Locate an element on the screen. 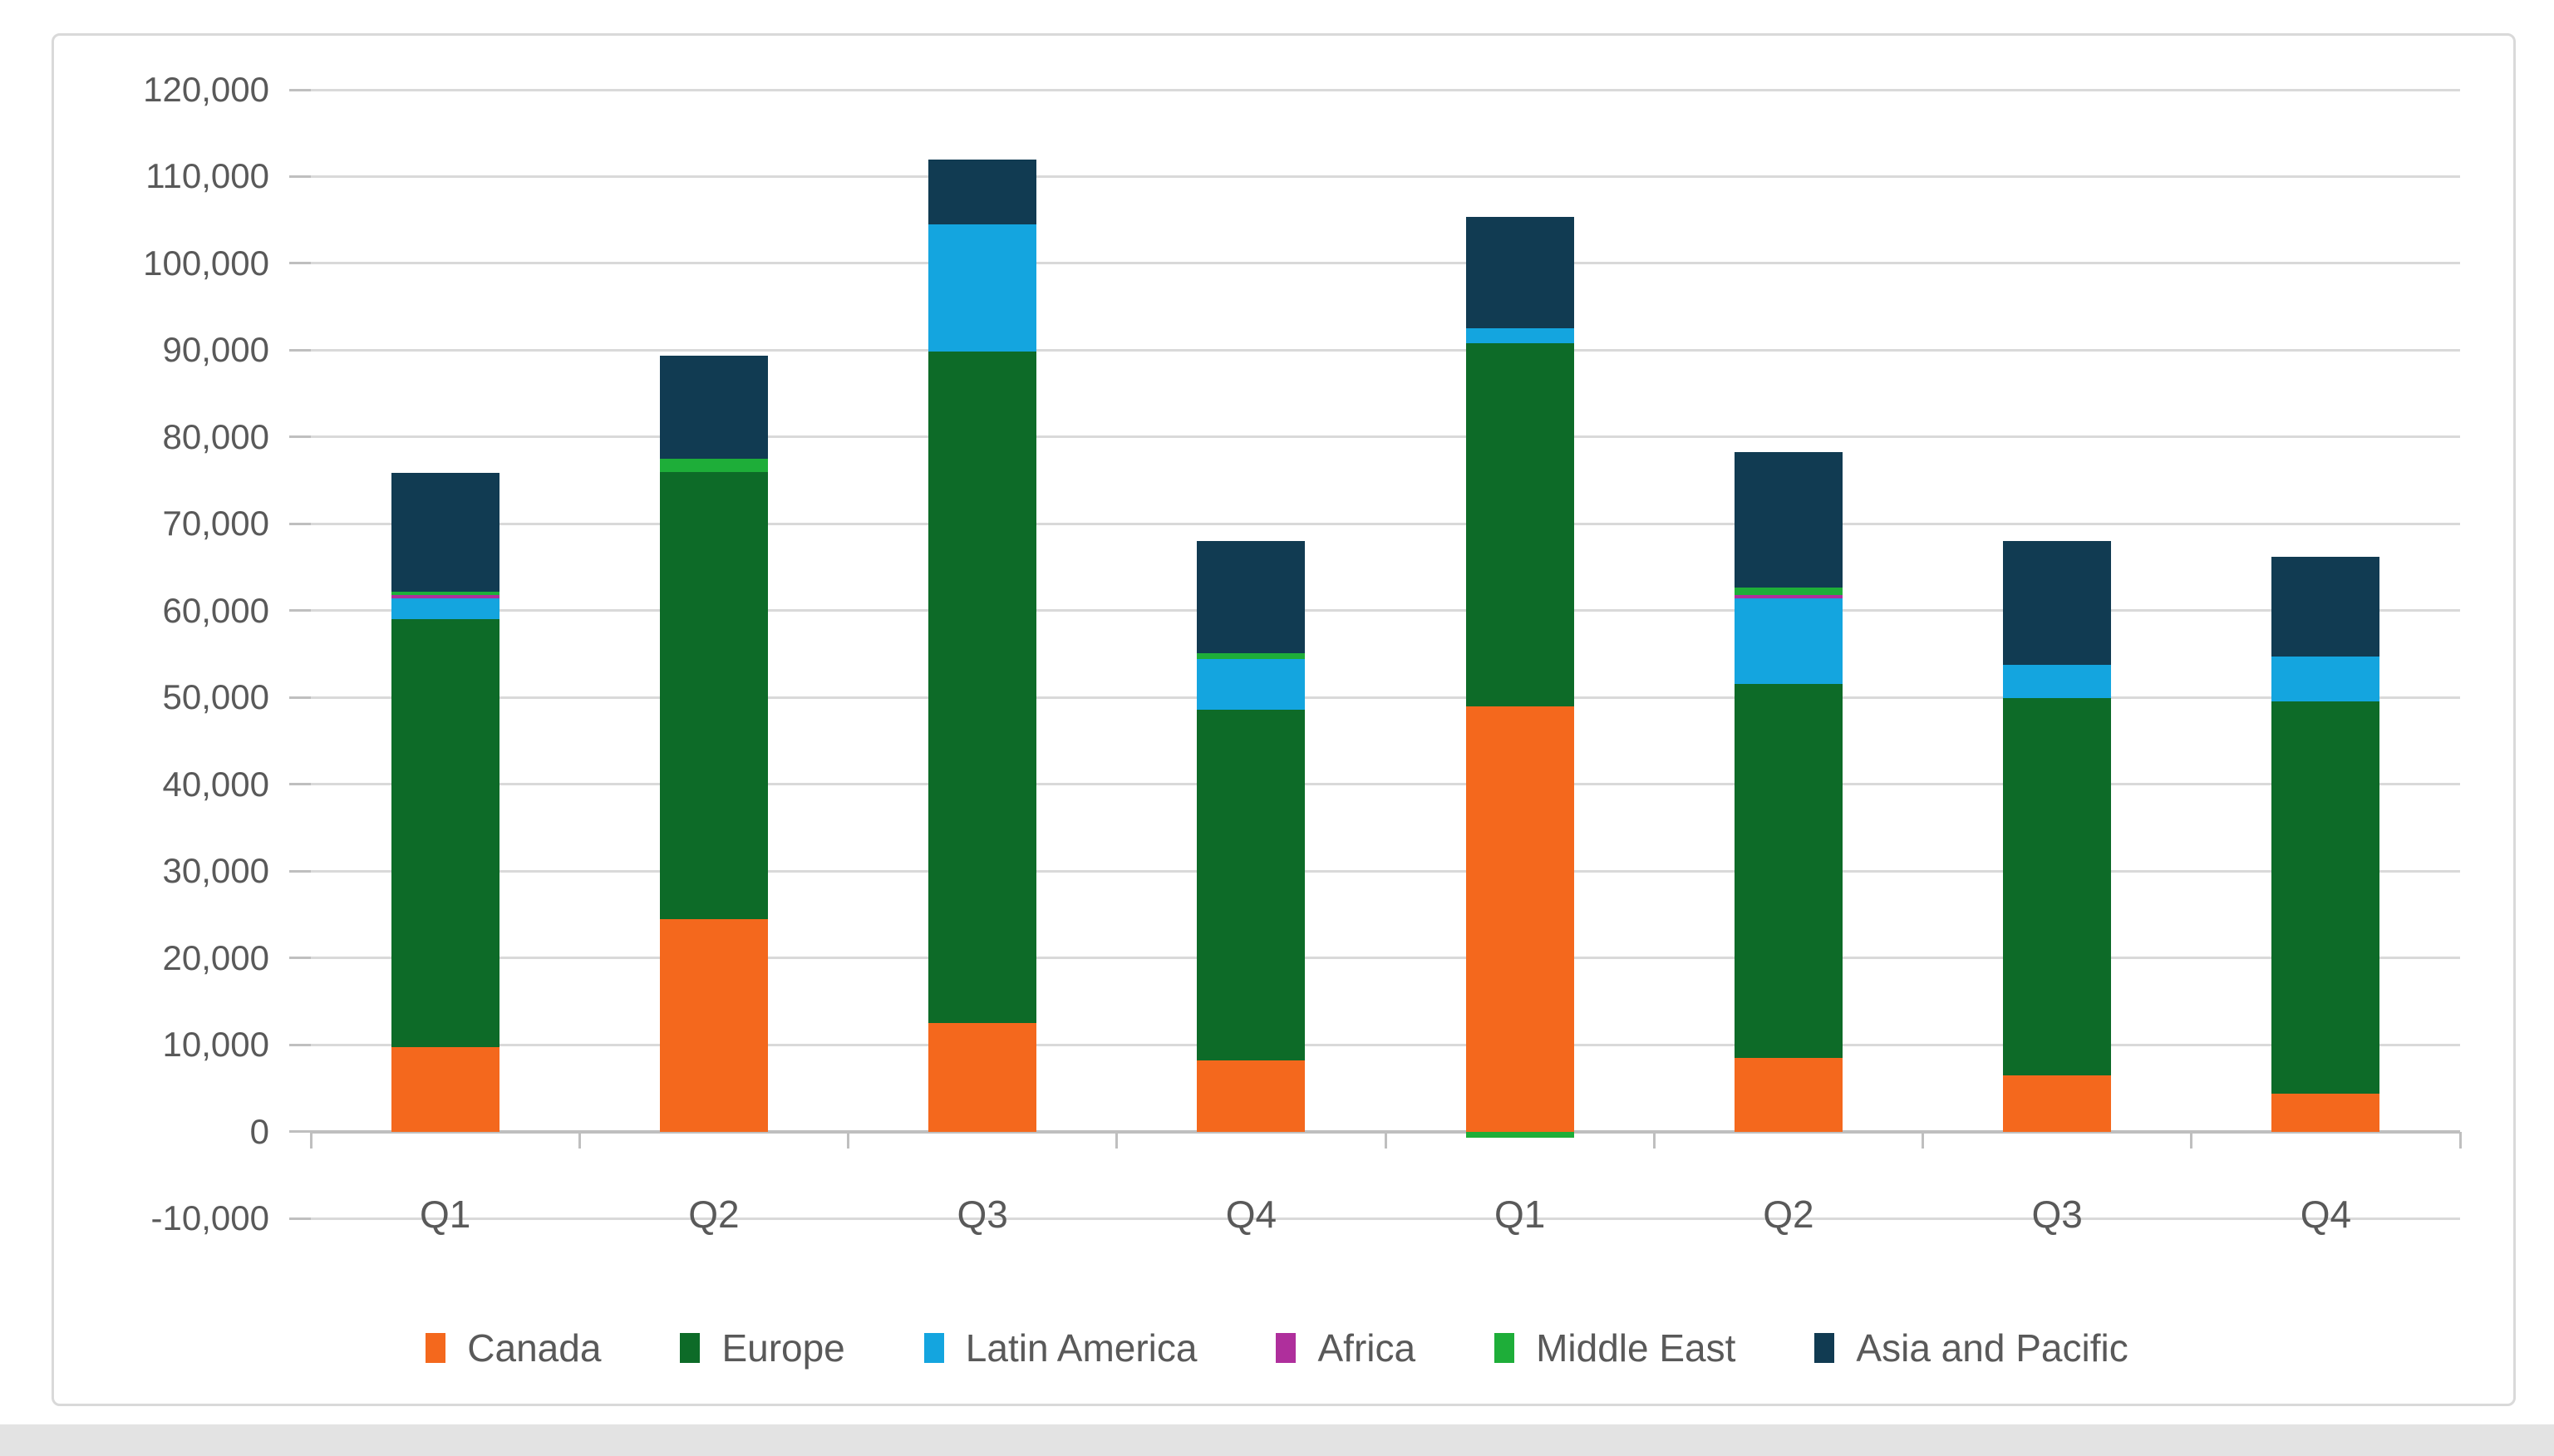  x-axis-category-label: Q2 is located at coordinates (1788, 1214).